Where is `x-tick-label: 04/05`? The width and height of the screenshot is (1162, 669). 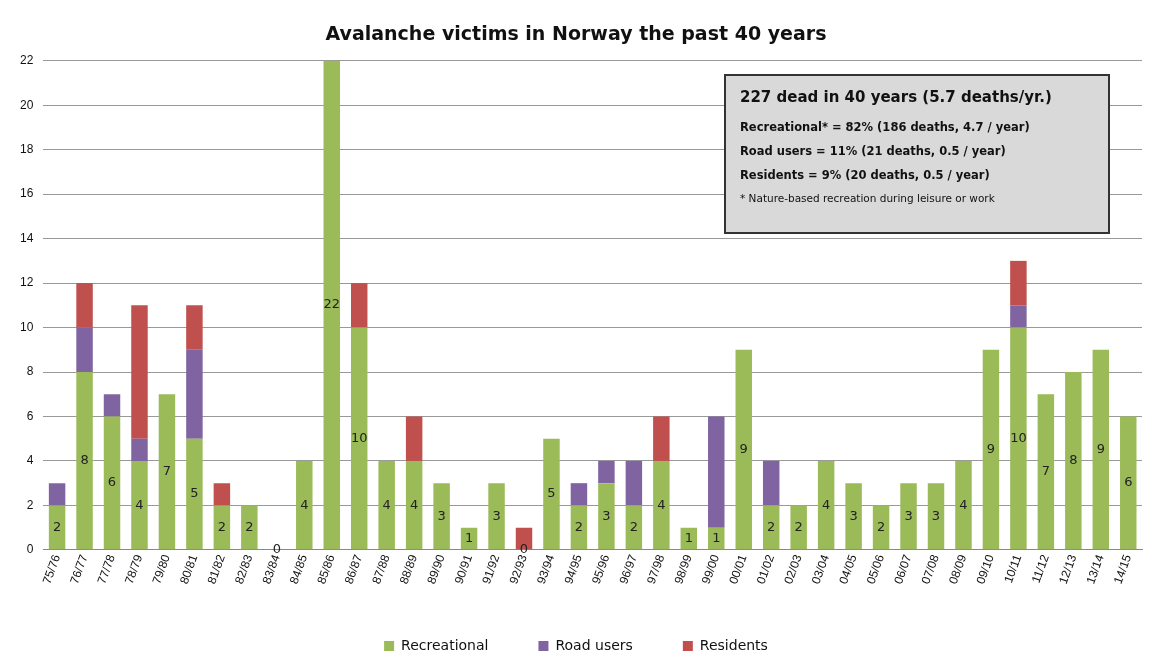
x-tick-label: 04/05 is located at coordinates (848, 569).